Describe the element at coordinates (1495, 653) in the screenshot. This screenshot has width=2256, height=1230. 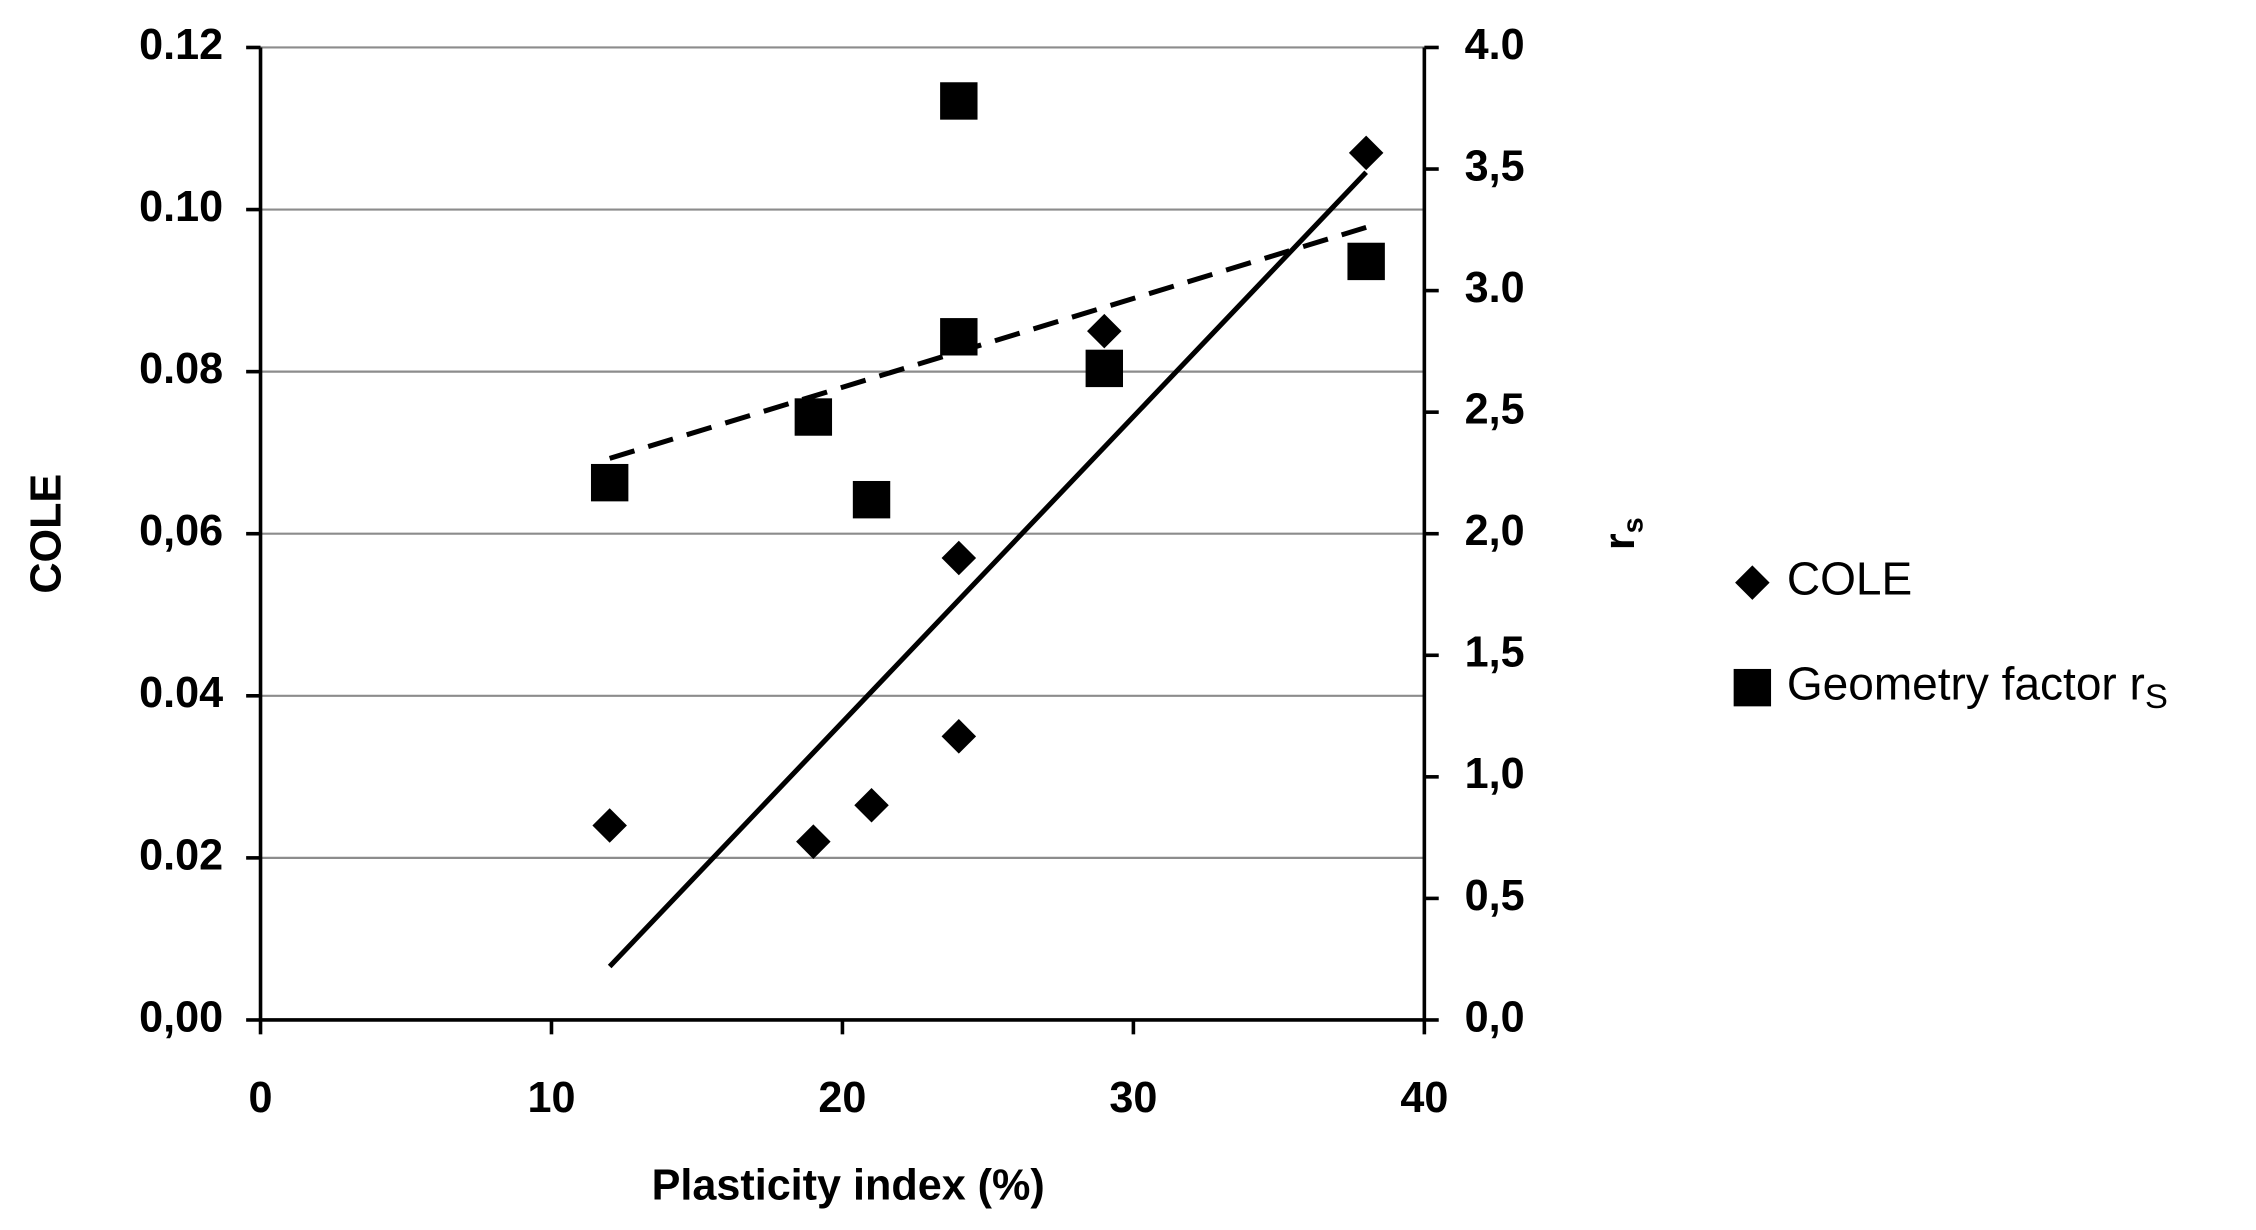
I see `y2-tick-label: 1,5` at that location.